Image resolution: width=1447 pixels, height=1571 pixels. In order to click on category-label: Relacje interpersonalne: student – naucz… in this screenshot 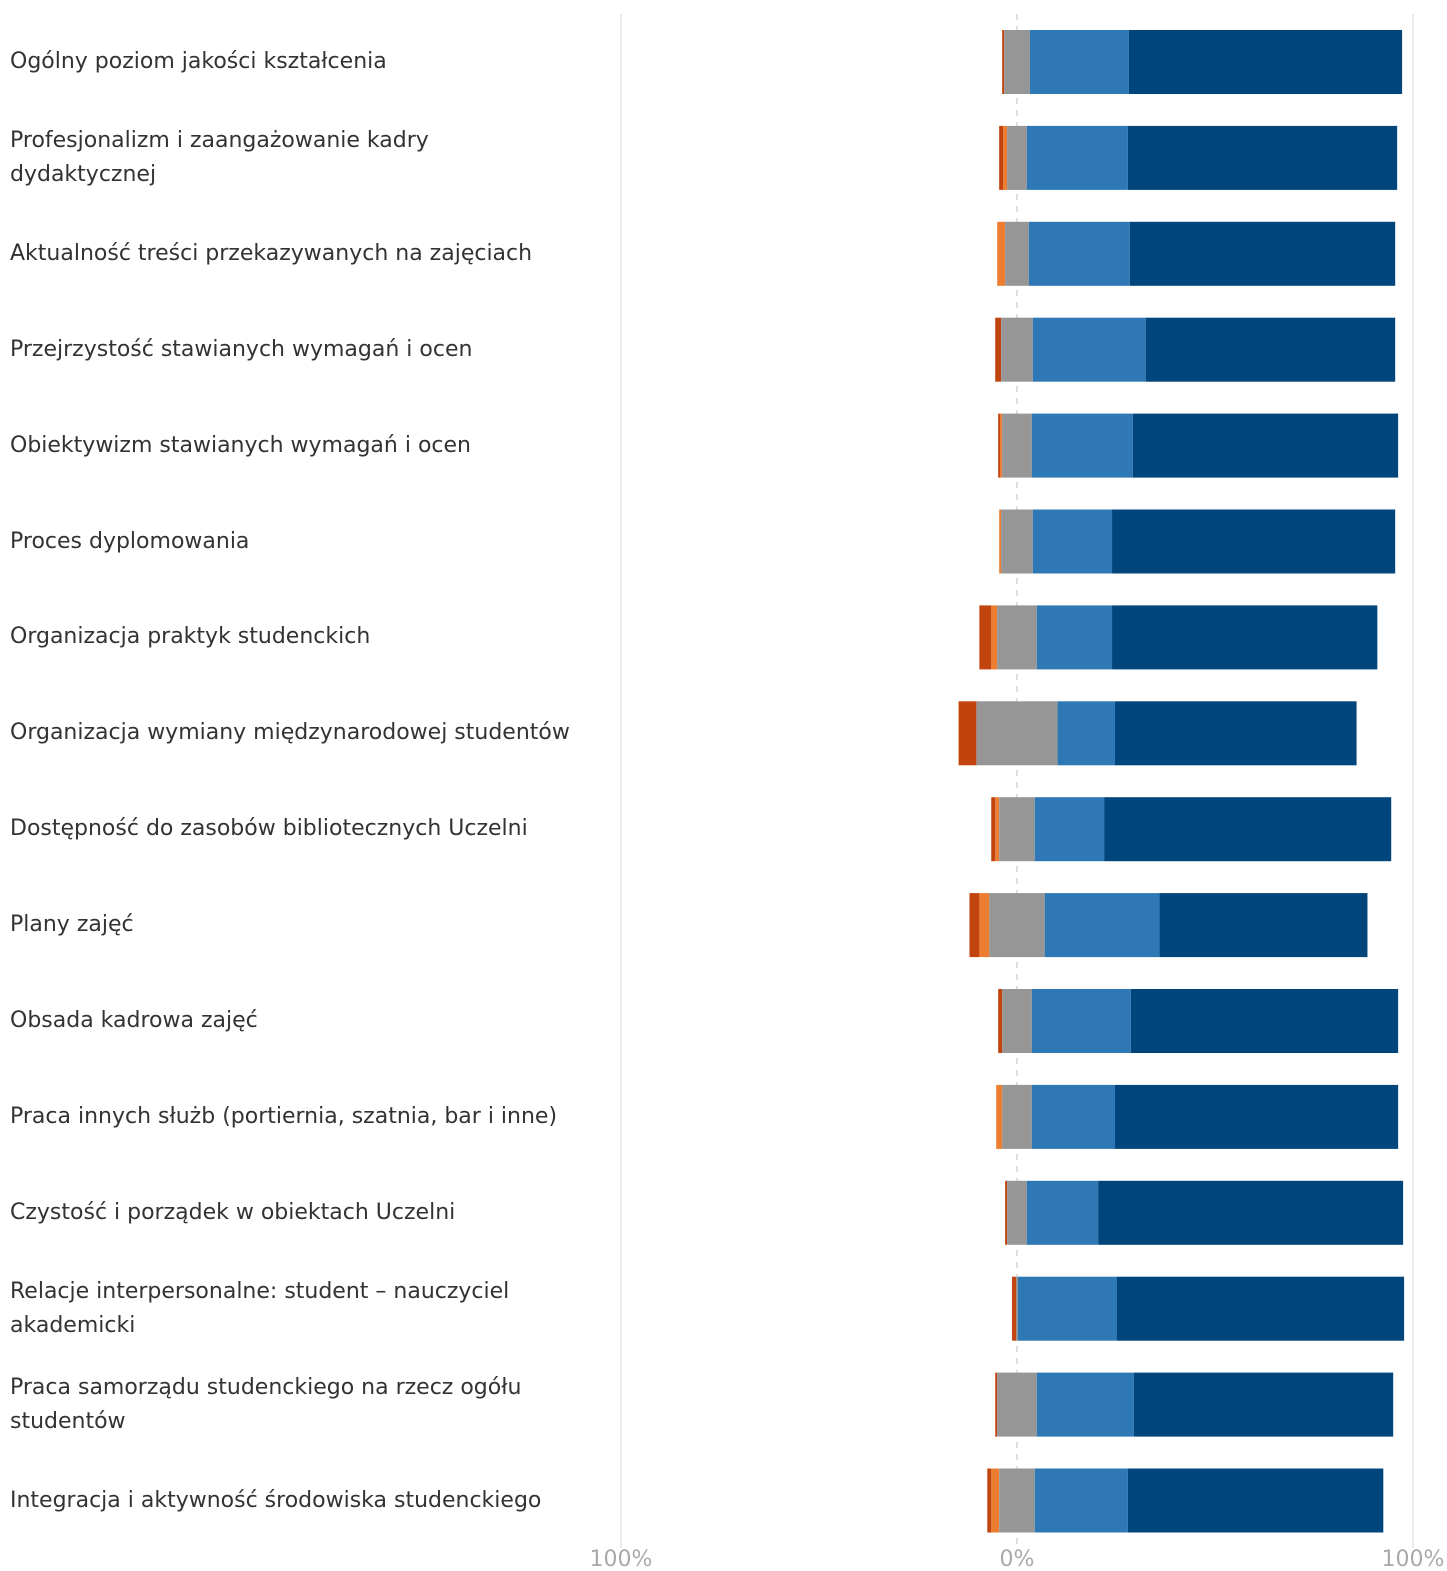, I will do `click(260, 1308)`.